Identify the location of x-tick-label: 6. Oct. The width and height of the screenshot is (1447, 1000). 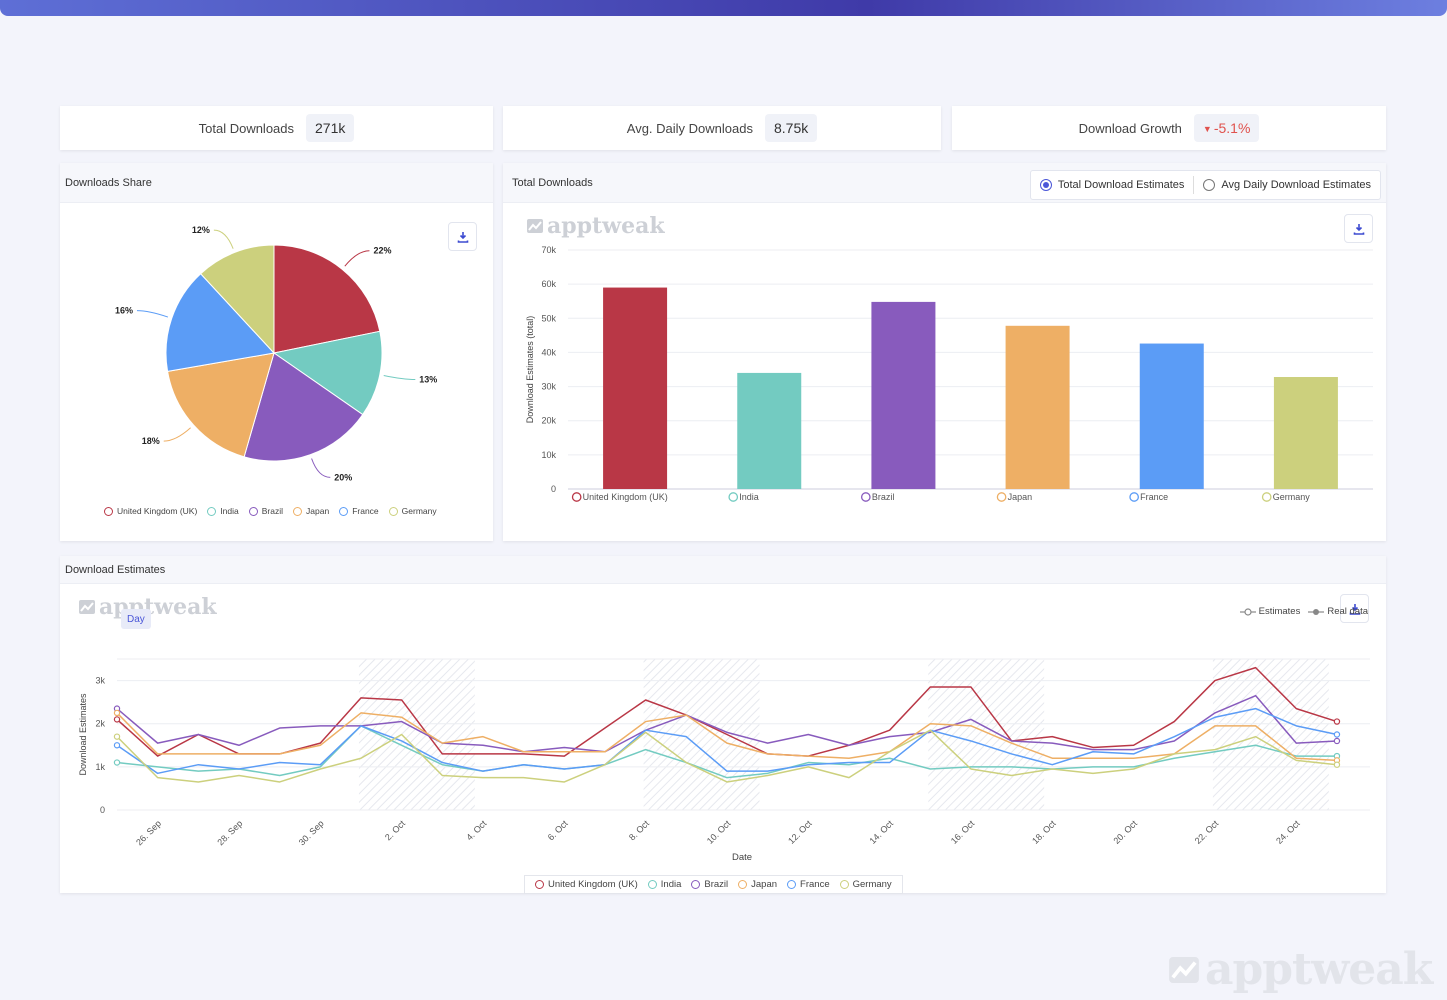
(558, 830).